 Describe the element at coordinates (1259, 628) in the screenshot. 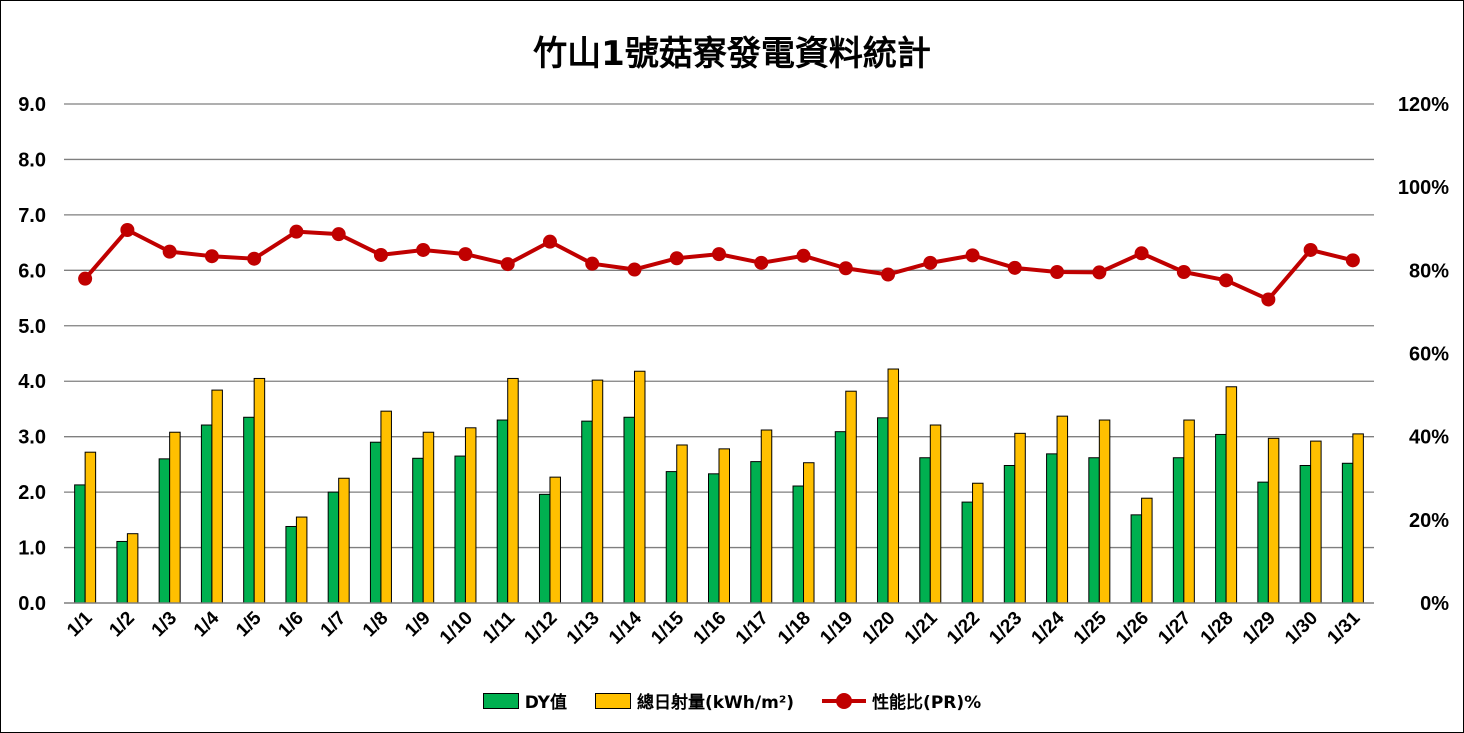

I see `x-tick-label: 1/29` at that location.